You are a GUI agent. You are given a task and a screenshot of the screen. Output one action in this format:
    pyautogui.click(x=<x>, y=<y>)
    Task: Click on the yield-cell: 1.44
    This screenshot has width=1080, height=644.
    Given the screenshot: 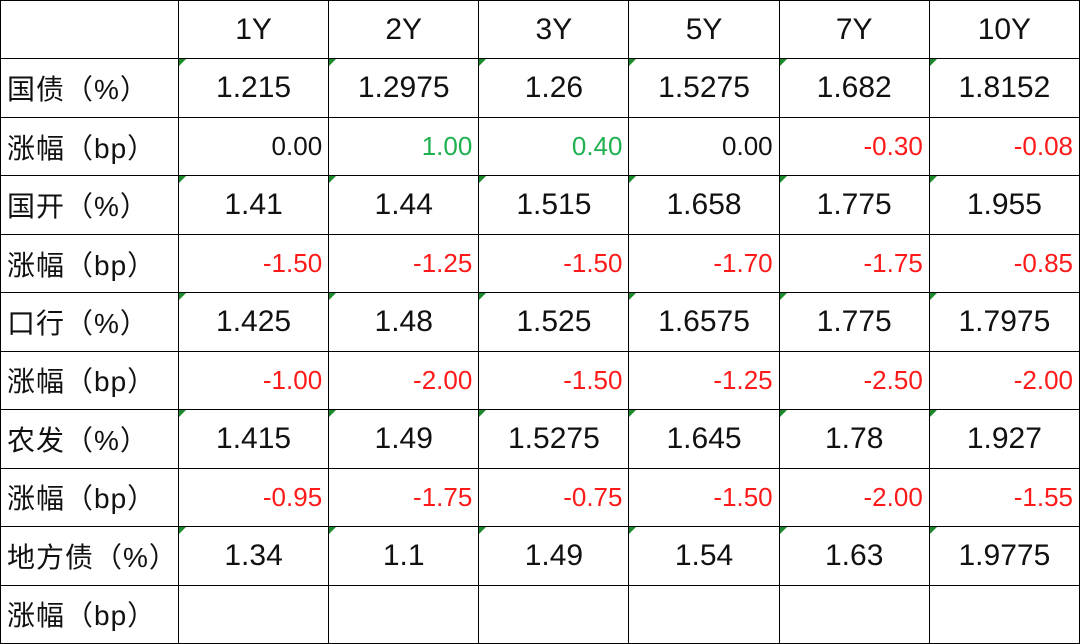 What is the action you would take?
    pyautogui.click(x=404, y=205)
    